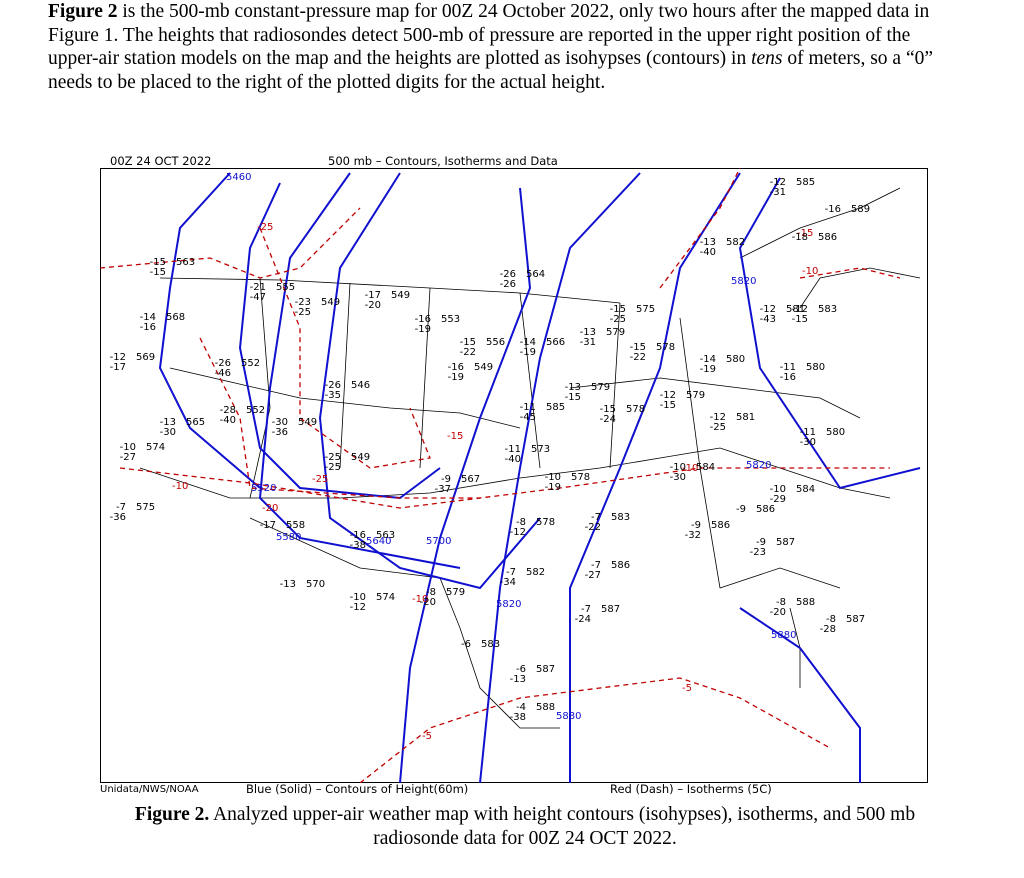 Image resolution: width=1024 pixels, height=878 pixels. What do you see at coordinates (333, 467) in the screenshot?
I see `station-dewpoint: -25` at bounding box center [333, 467].